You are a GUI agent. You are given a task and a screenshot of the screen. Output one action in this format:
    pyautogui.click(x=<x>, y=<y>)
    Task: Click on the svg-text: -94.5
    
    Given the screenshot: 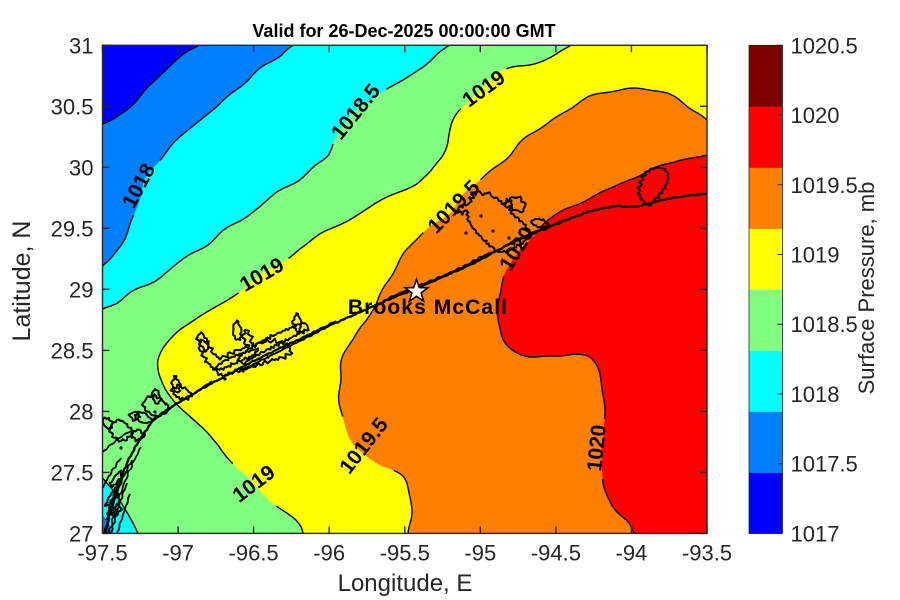 What is the action you would take?
    pyautogui.click(x=556, y=552)
    